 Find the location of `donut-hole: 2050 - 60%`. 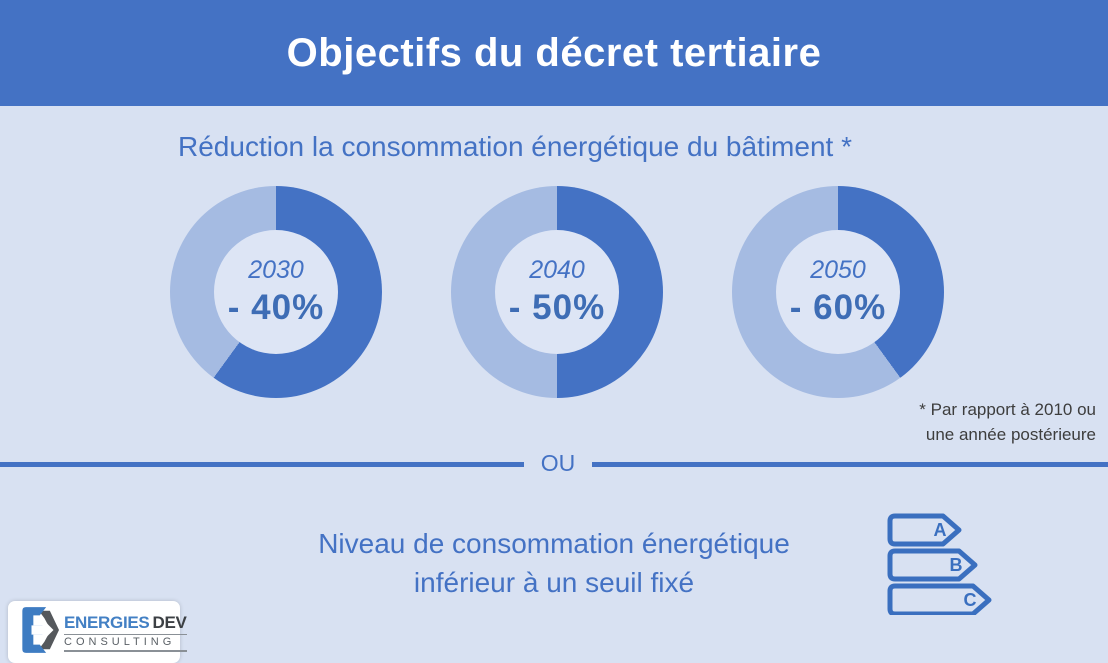

donut-hole: 2050 - 60% is located at coordinates (838, 292).